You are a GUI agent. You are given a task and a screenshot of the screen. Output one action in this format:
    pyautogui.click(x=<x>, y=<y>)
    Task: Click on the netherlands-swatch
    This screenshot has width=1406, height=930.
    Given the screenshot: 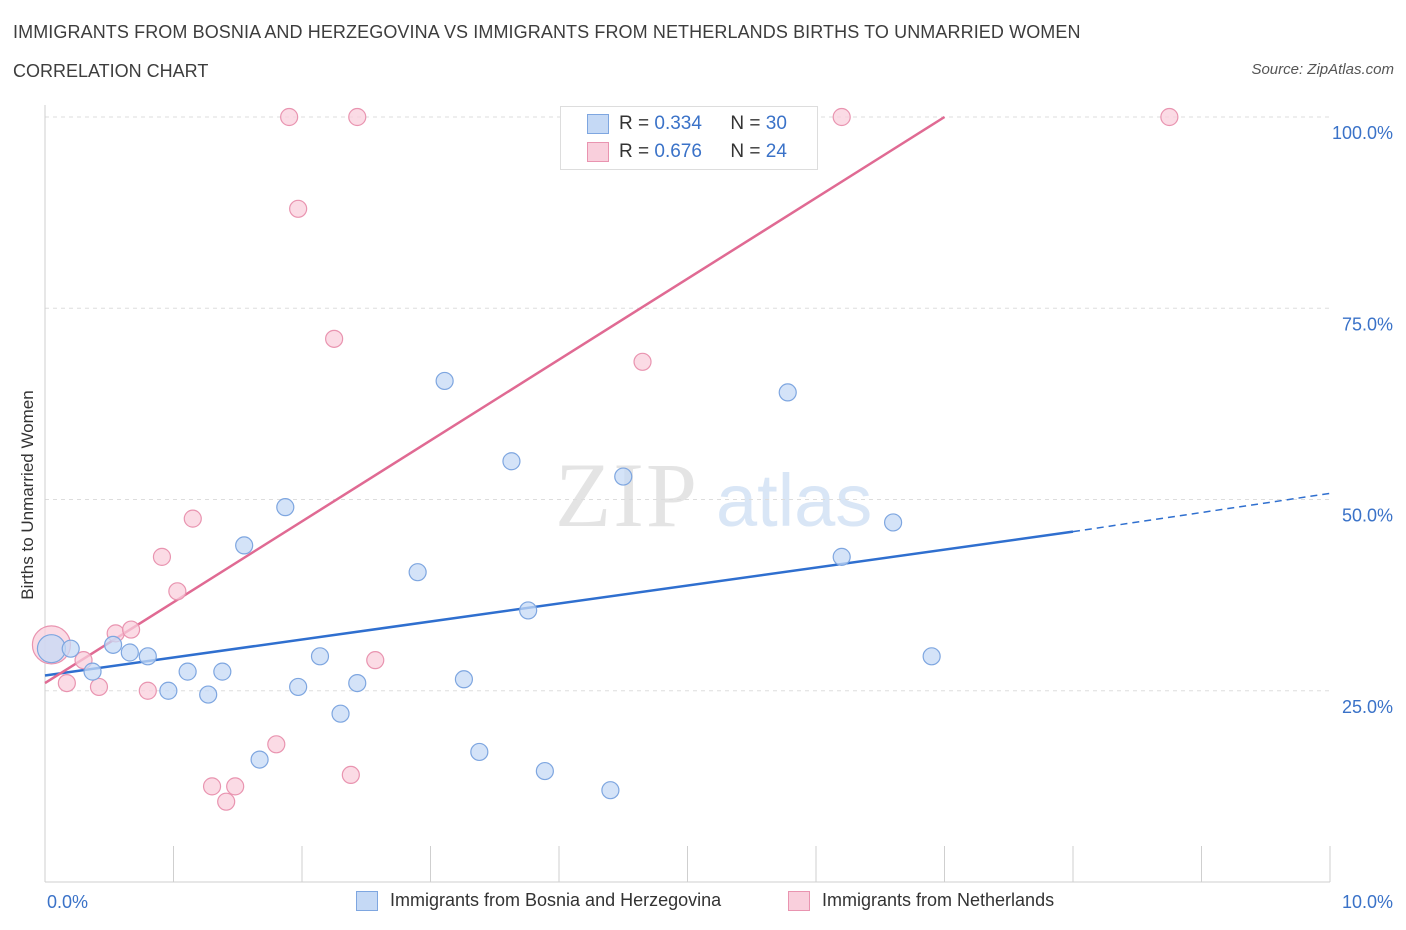 What is the action you would take?
    pyautogui.click(x=598, y=152)
    